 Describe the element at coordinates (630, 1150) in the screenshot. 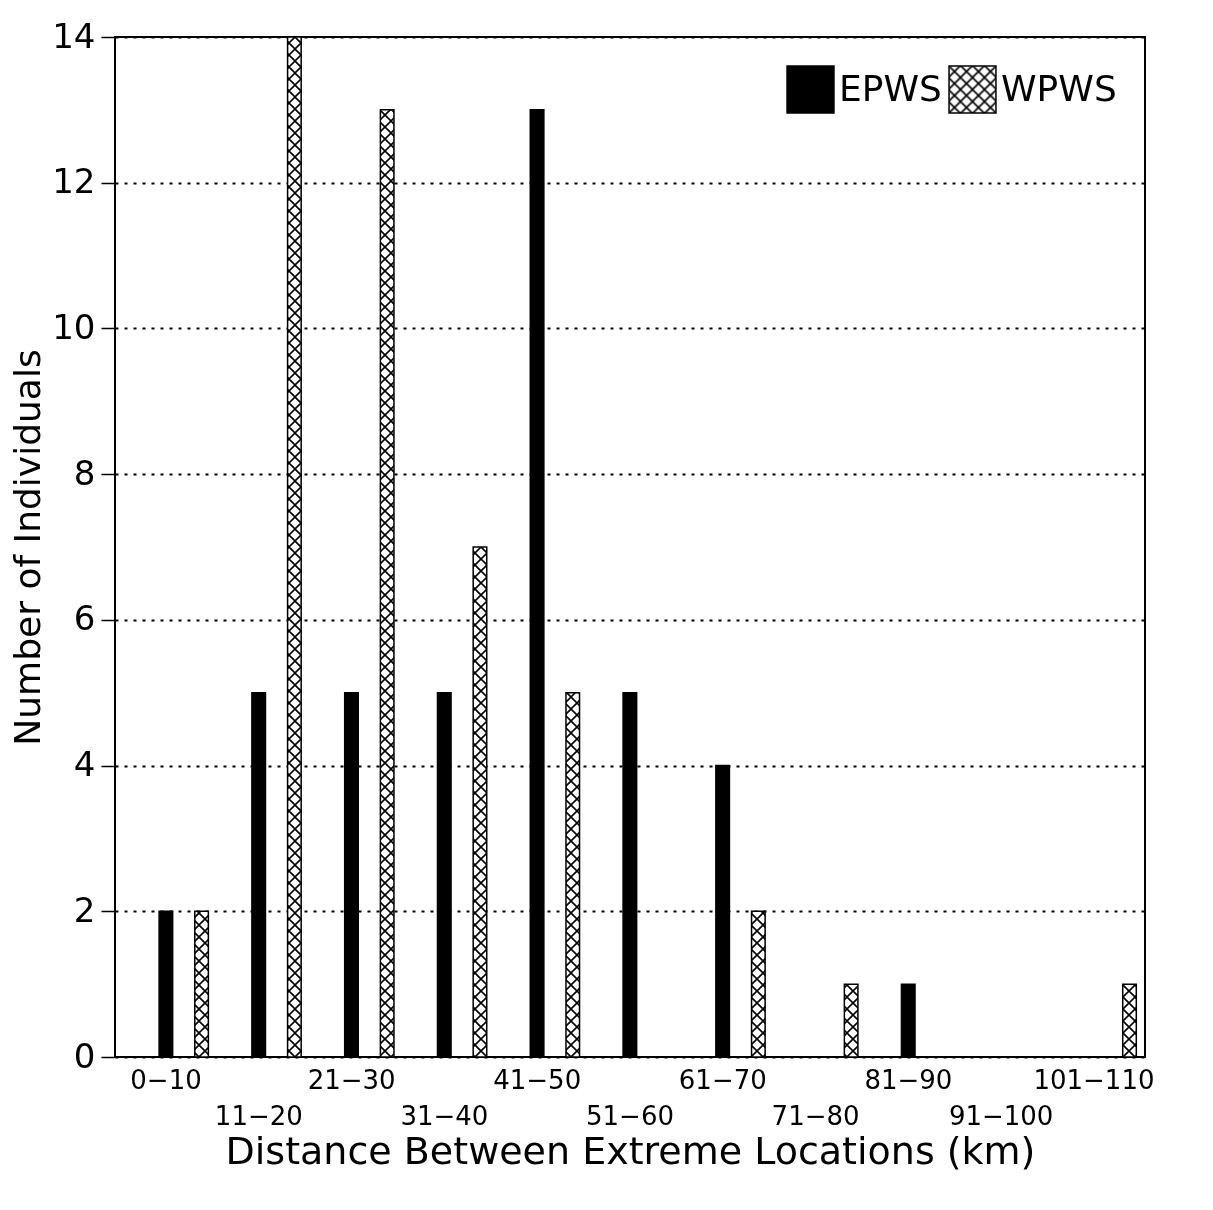

I see `x-axis-title: Distance Between Extreme Locations (km)` at that location.